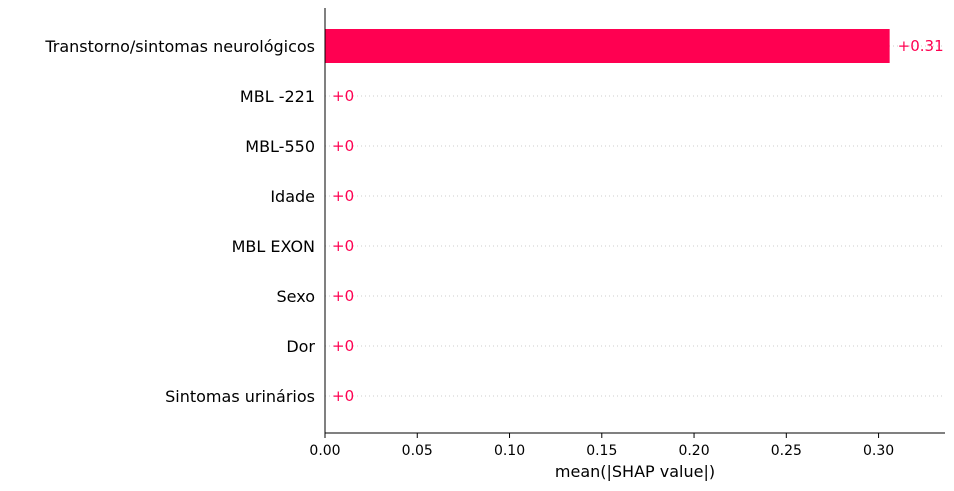  I want to click on category-label: Sintomas urinários, so click(240, 396).